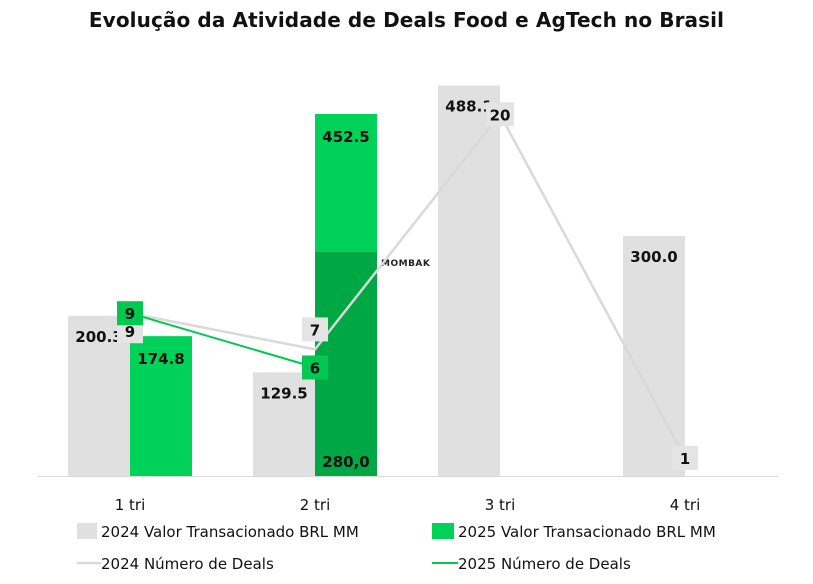  I want to click on line-label-2024-4: 1, so click(685, 459).